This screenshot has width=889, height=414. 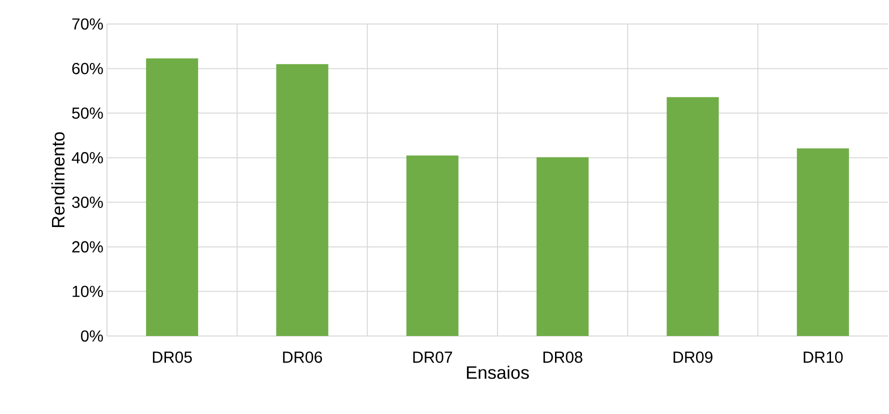 What do you see at coordinates (87, 247) in the screenshot?
I see `y-tick-label: 20%` at bounding box center [87, 247].